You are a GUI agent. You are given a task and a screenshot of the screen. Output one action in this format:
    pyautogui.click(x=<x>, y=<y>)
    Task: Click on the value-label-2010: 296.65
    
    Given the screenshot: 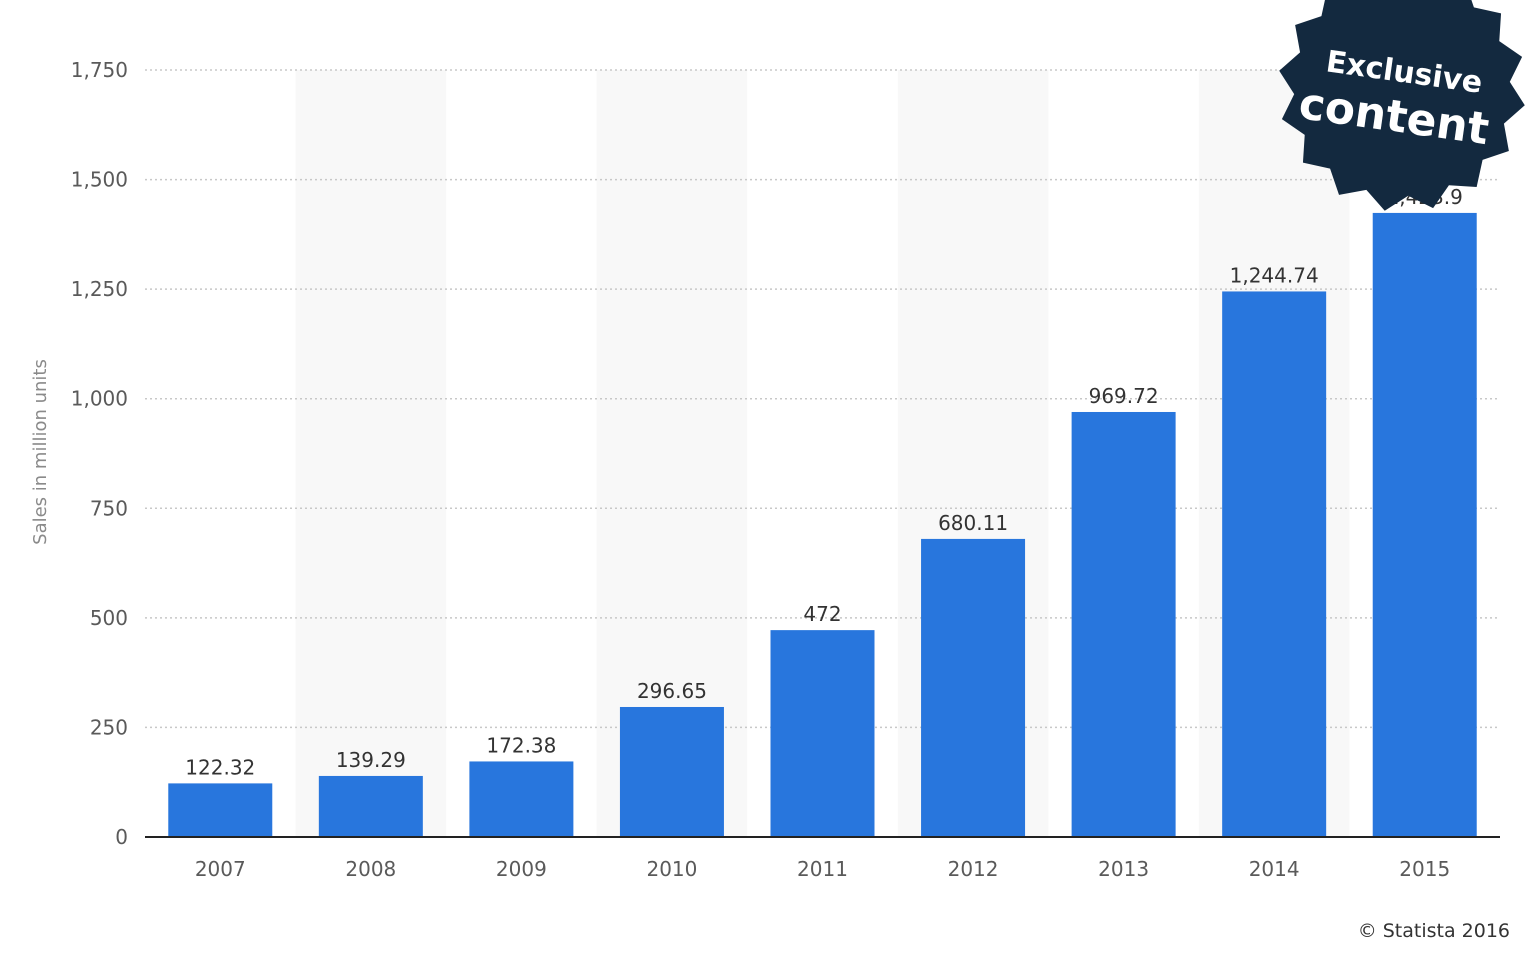 What is the action you would take?
    pyautogui.click(x=672, y=691)
    